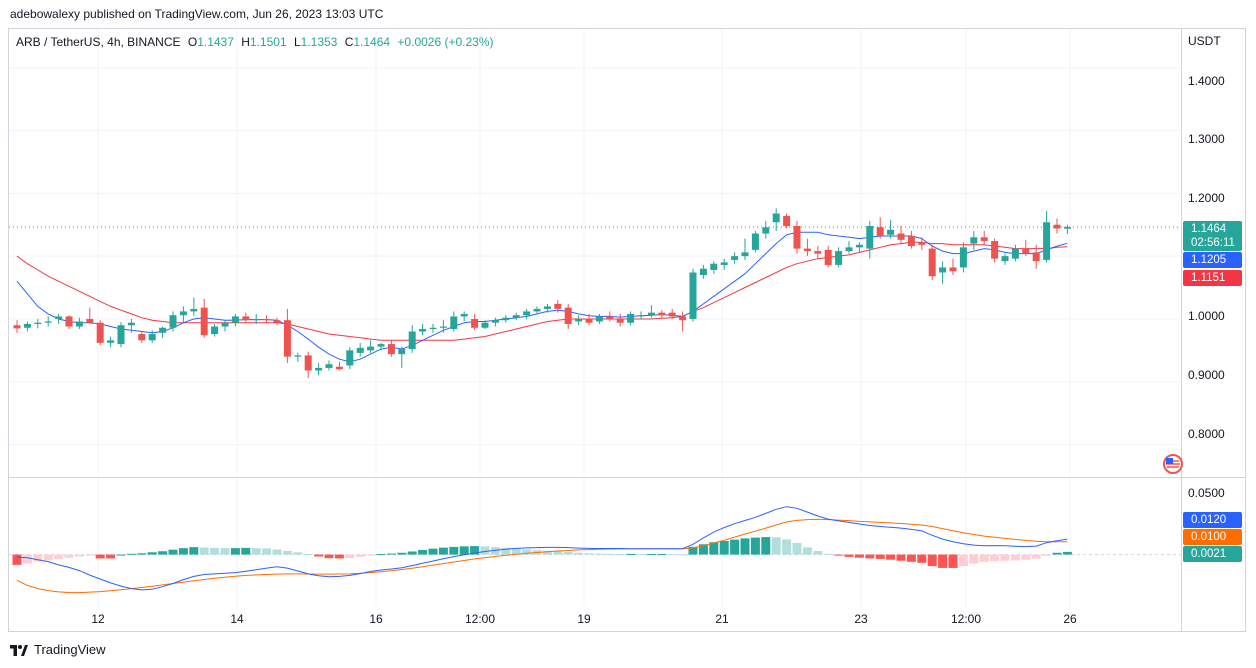 This screenshot has height=668, width=1256. What do you see at coordinates (1212, 520) in the screenshot?
I see `macd-value-tag: 0.0120` at bounding box center [1212, 520].